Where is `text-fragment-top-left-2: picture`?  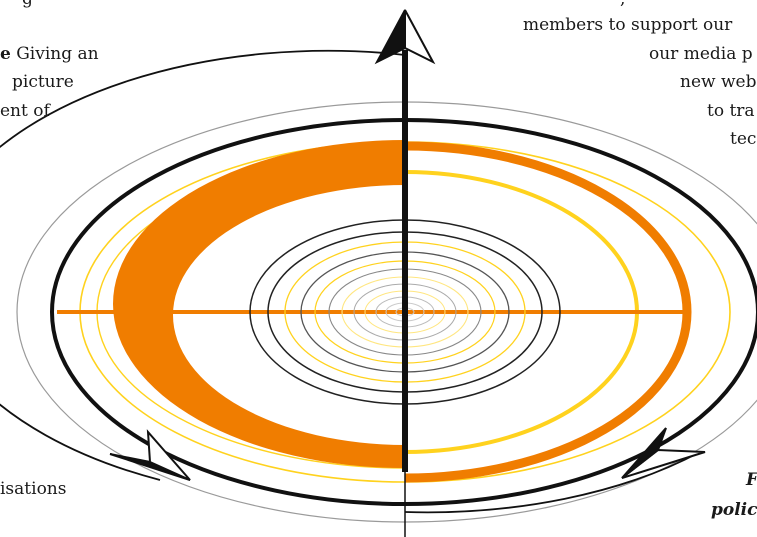
text-fragment-top-left-2: picture is located at coordinates (43, 82).